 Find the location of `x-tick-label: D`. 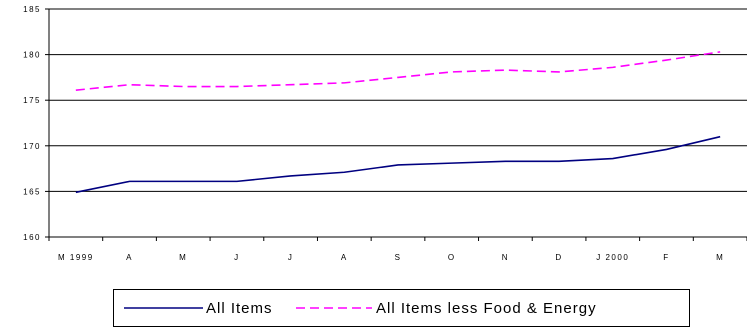

x-tick-label: D is located at coordinates (558, 257).